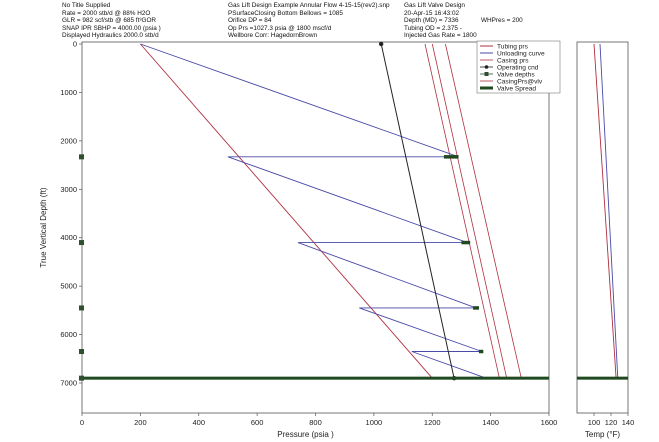 Image resolution: width=659 pixels, height=442 pixels. What do you see at coordinates (257, 422) in the screenshot?
I see `x-tick-label: 600` at bounding box center [257, 422].